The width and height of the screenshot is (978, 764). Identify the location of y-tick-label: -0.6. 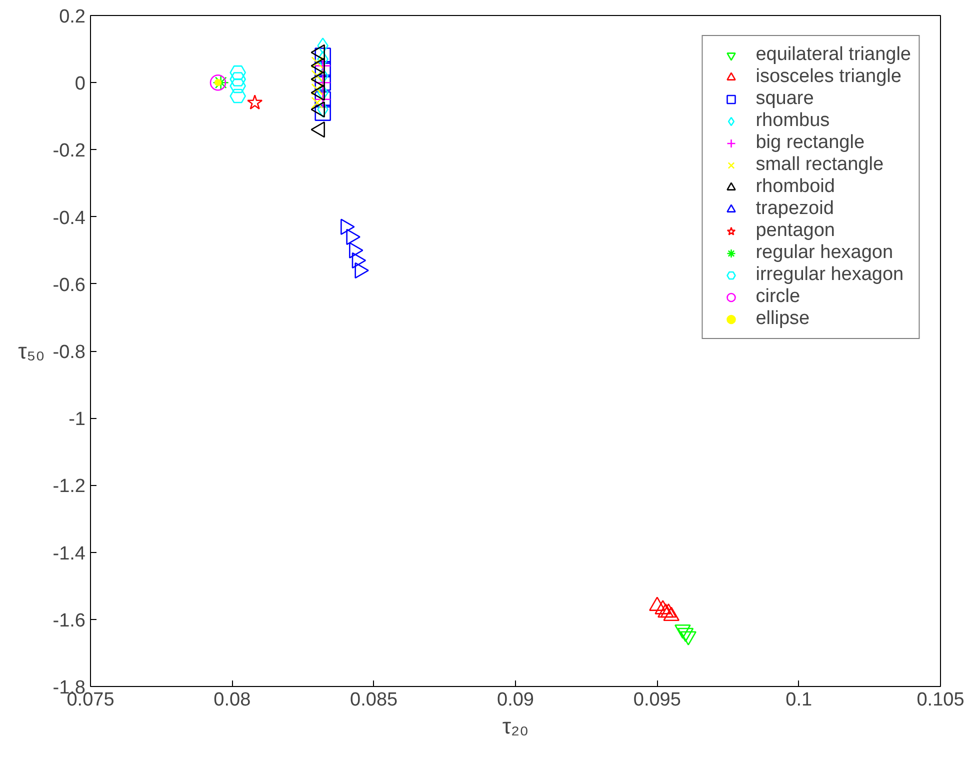
(69, 285).